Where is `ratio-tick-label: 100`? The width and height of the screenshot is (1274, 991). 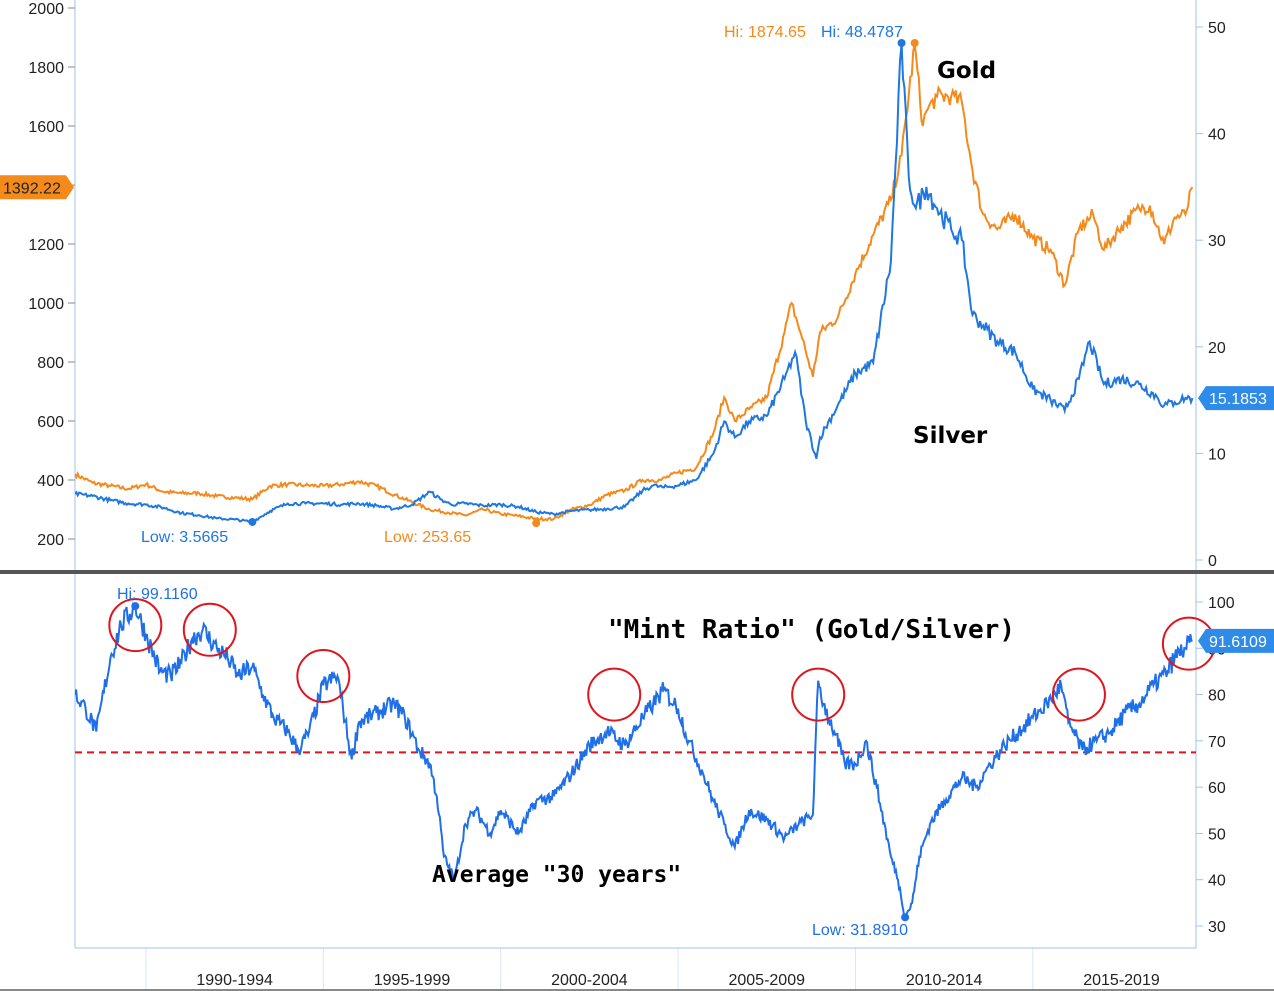
ratio-tick-label: 100 is located at coordinates (1221, 603).